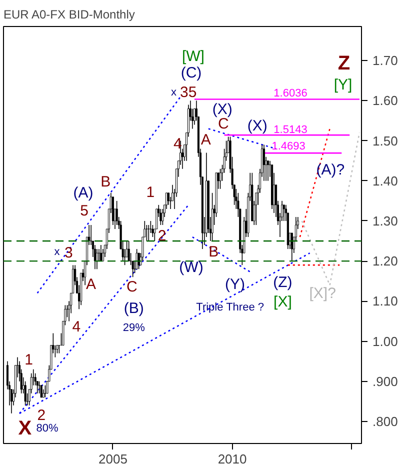 This screenshot has width=400, height=466. What do you see at coordinates (25, 429) in the screenshot?
I see `annotation: X` at bounding box center [25, 429].